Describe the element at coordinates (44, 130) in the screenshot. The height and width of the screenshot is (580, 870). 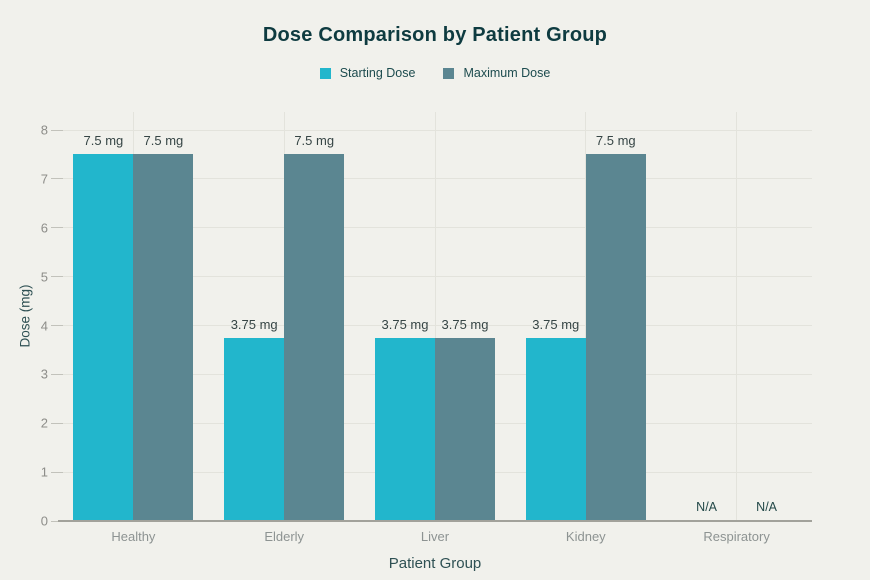
I see `y-tick-label: 8` at that location.